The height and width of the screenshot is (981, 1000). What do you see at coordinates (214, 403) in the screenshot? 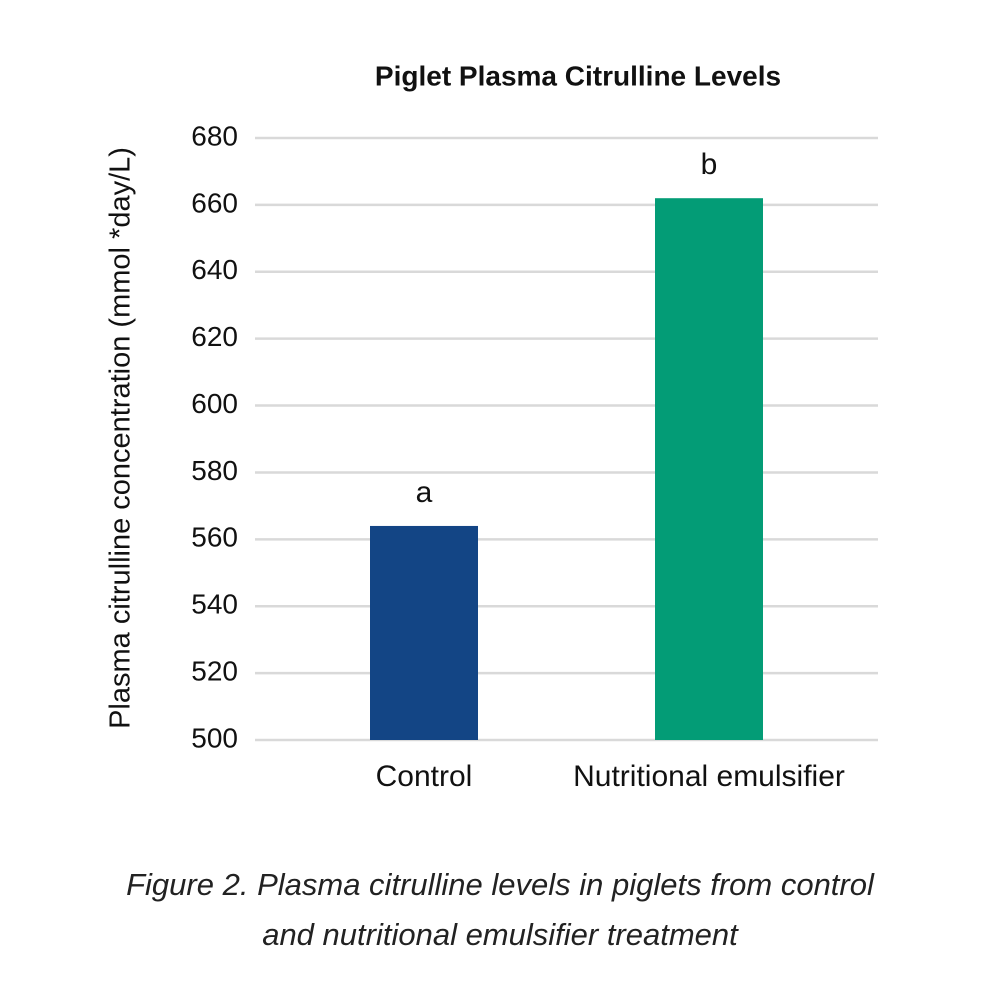
I see `y-tick-label: 600` at bounding box center [214, 403].